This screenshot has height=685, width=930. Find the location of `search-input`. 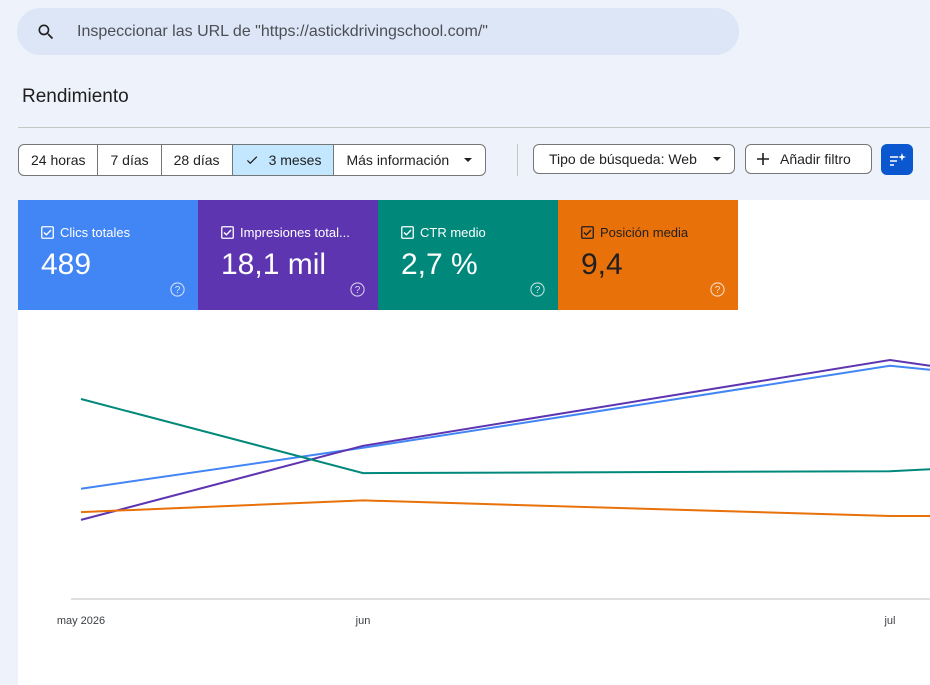

search-input is located at coordinates (377, 31).